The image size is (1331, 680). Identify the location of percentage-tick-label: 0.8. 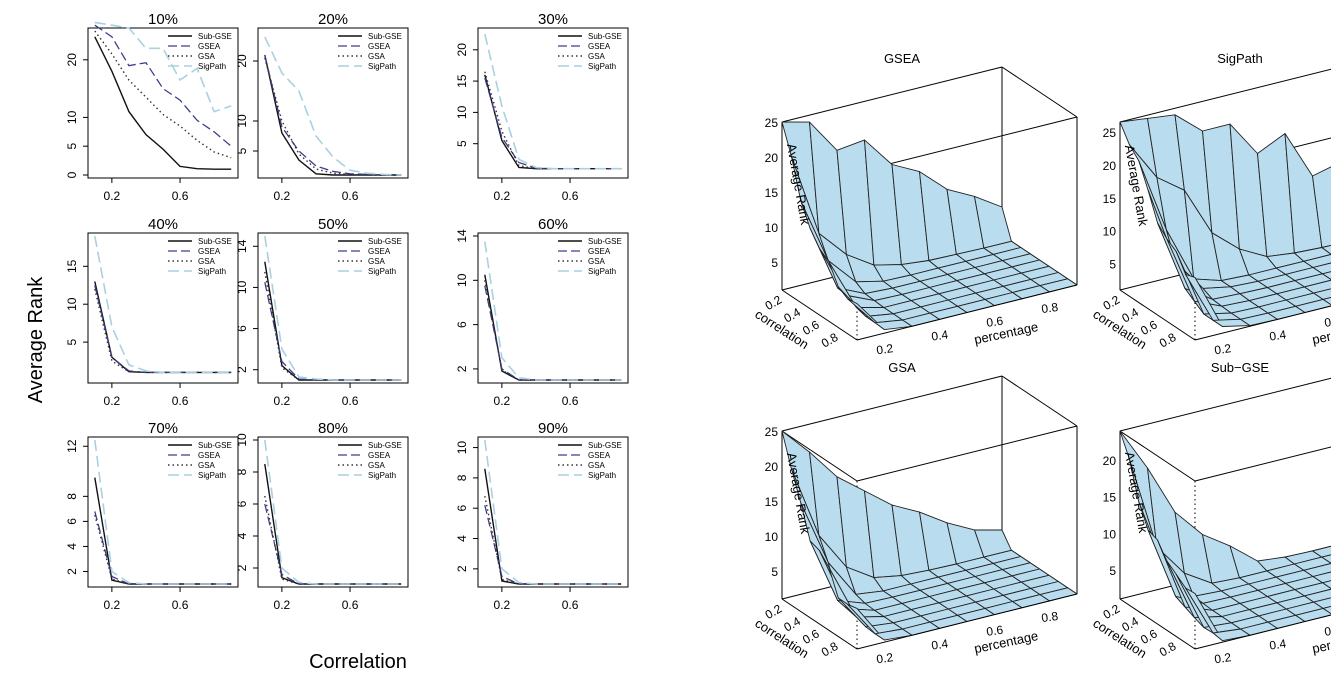
(1050, 617).